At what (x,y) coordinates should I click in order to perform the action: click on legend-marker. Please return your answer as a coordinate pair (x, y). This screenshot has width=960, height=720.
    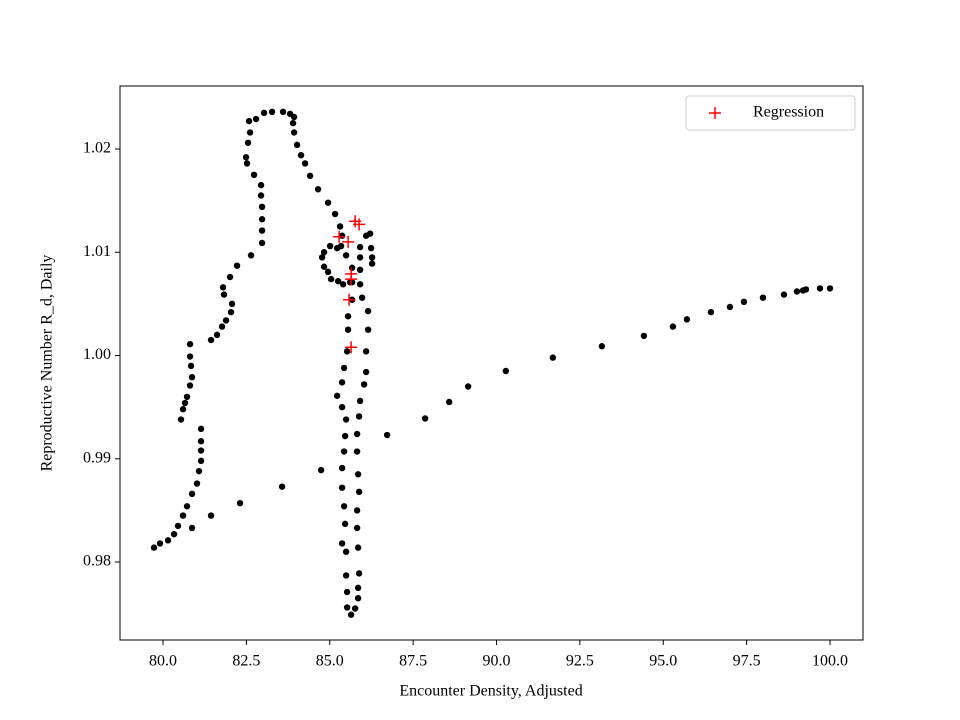
    Looking at the image, I should click on (715, 113).